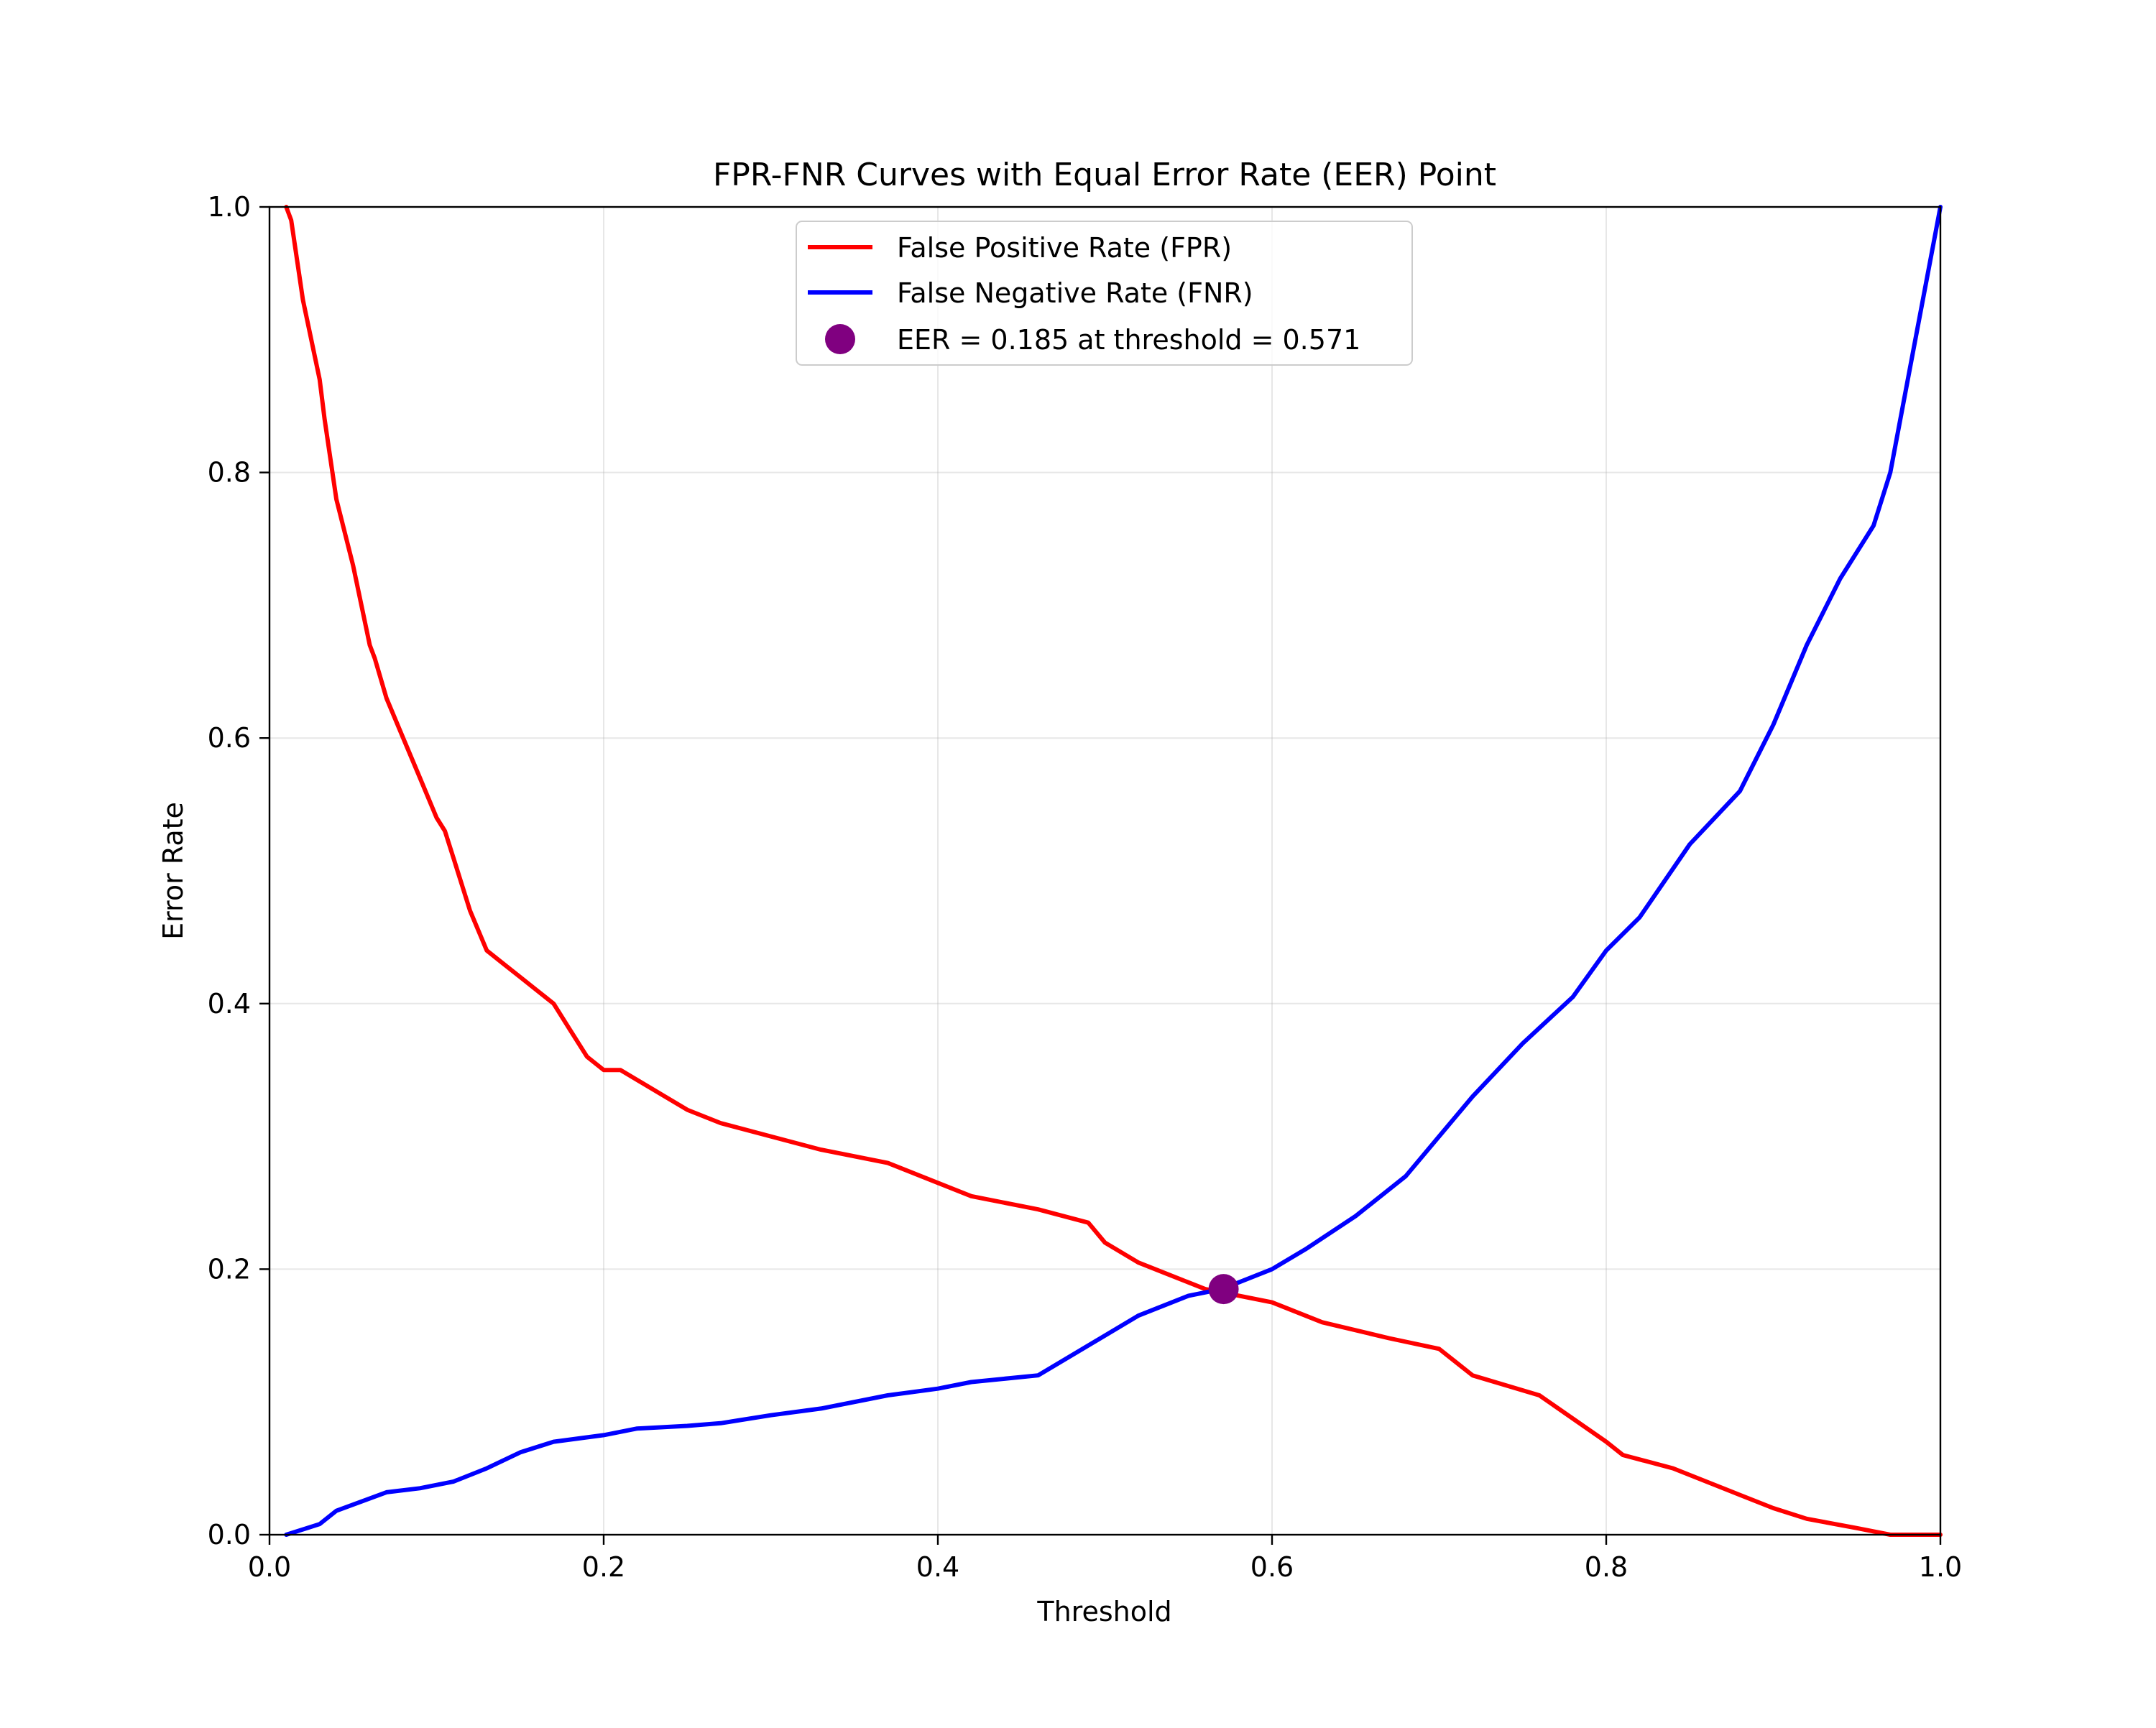 The image size is (2156, 1728). I want to click on legend-fpr-label: False Positive Rate (FPR), so click(1064, 248).